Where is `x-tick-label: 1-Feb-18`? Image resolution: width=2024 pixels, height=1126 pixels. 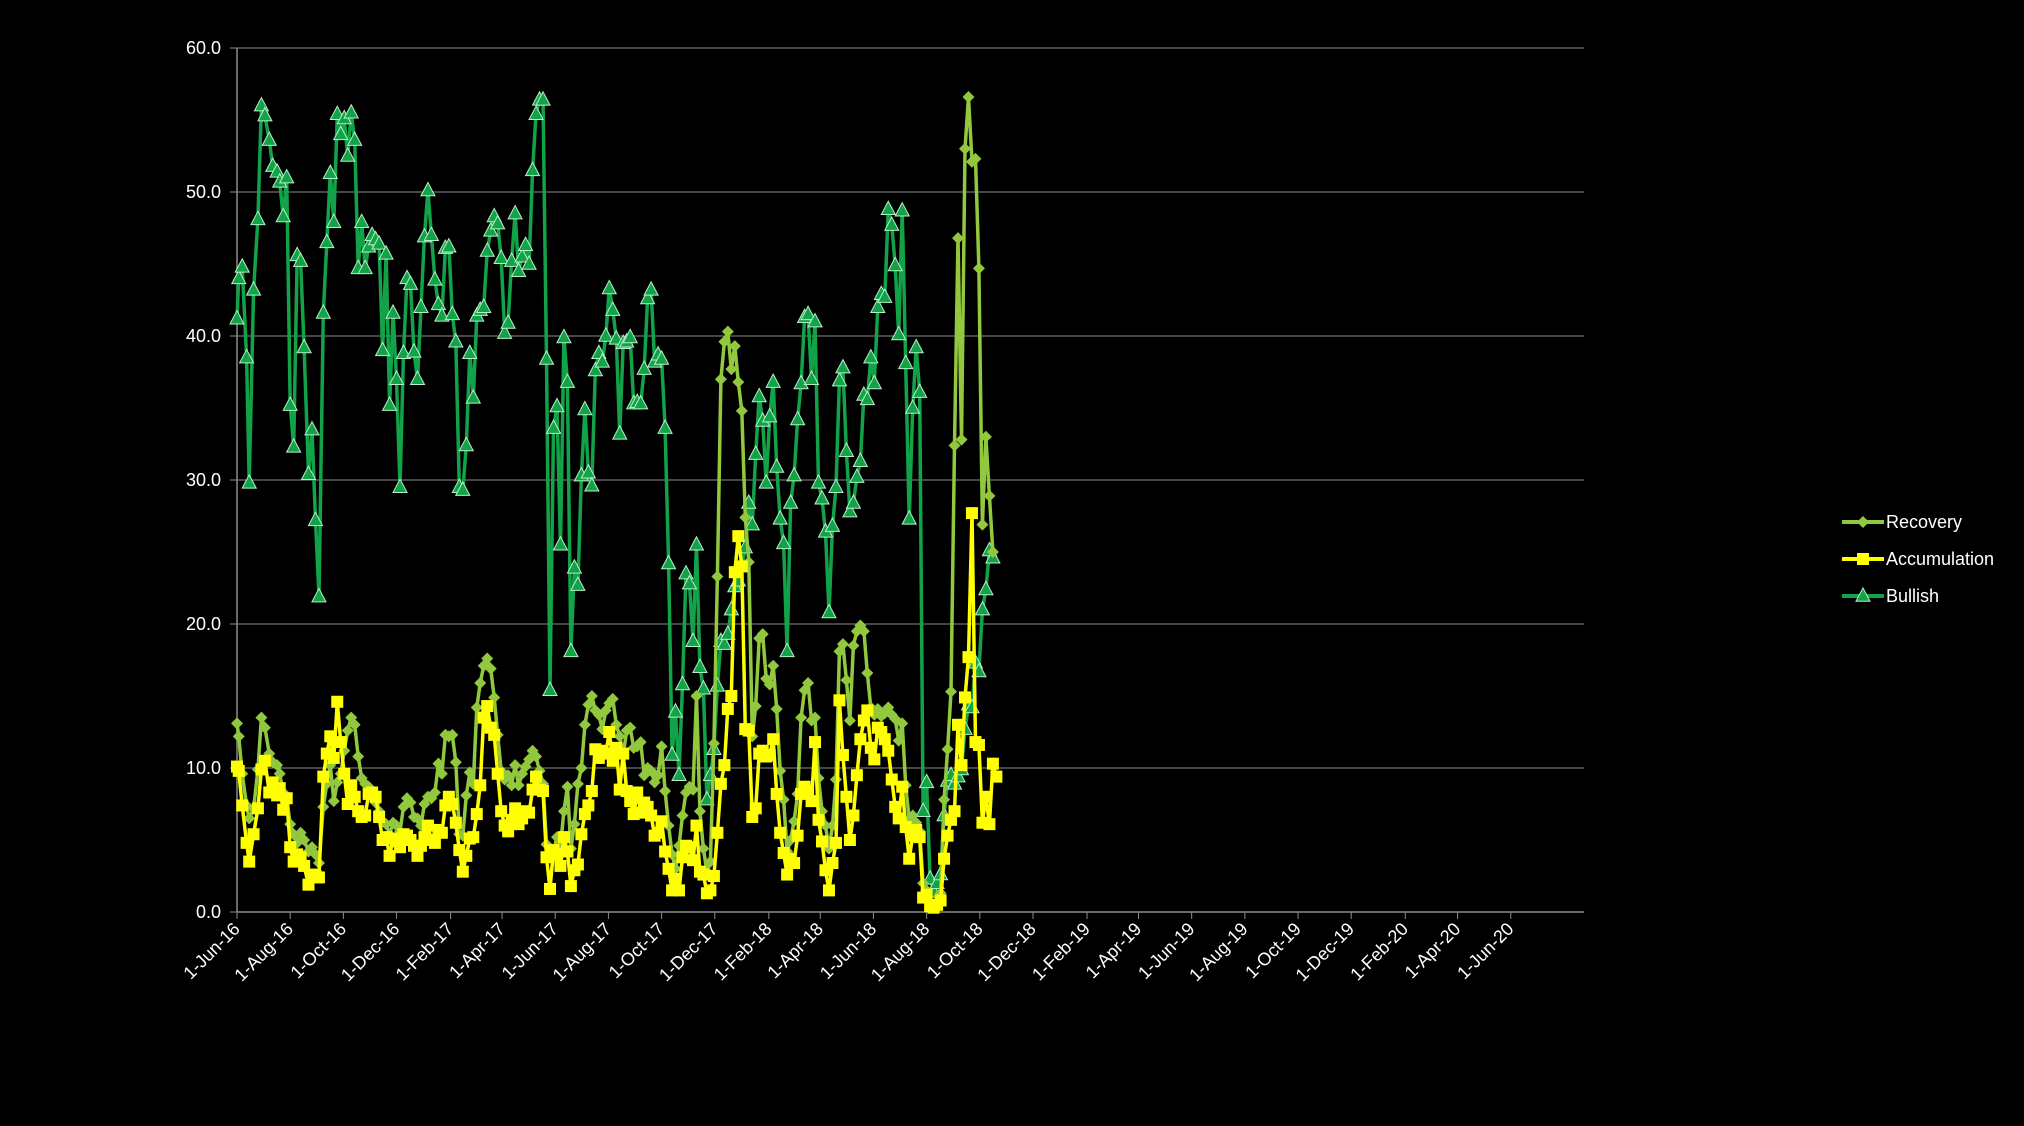 x-tick-label: 1-Feb-18 is located at coordinates (743, 952).